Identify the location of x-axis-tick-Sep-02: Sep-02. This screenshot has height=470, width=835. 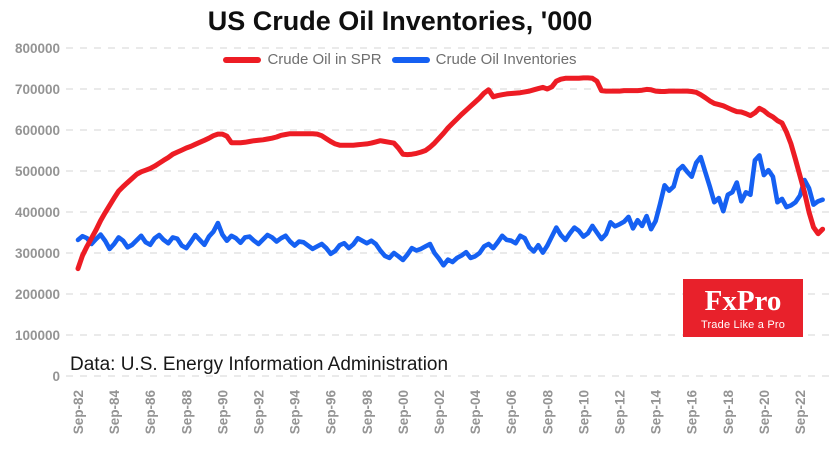
(439, 412).